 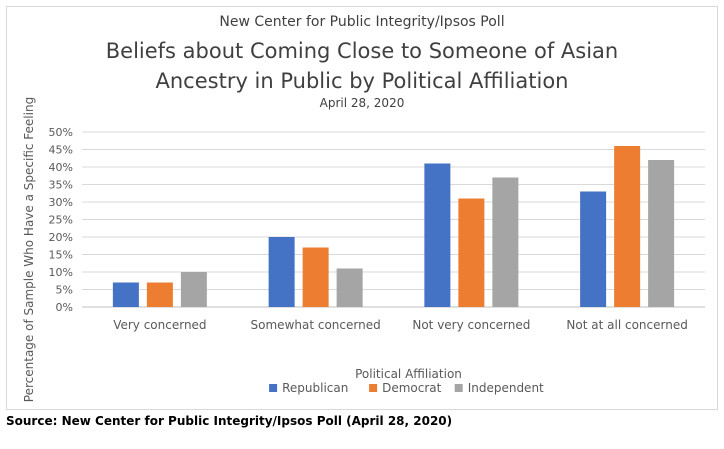 I want to click on x-category-label: Not very concerned, so click(x=471, y=325).